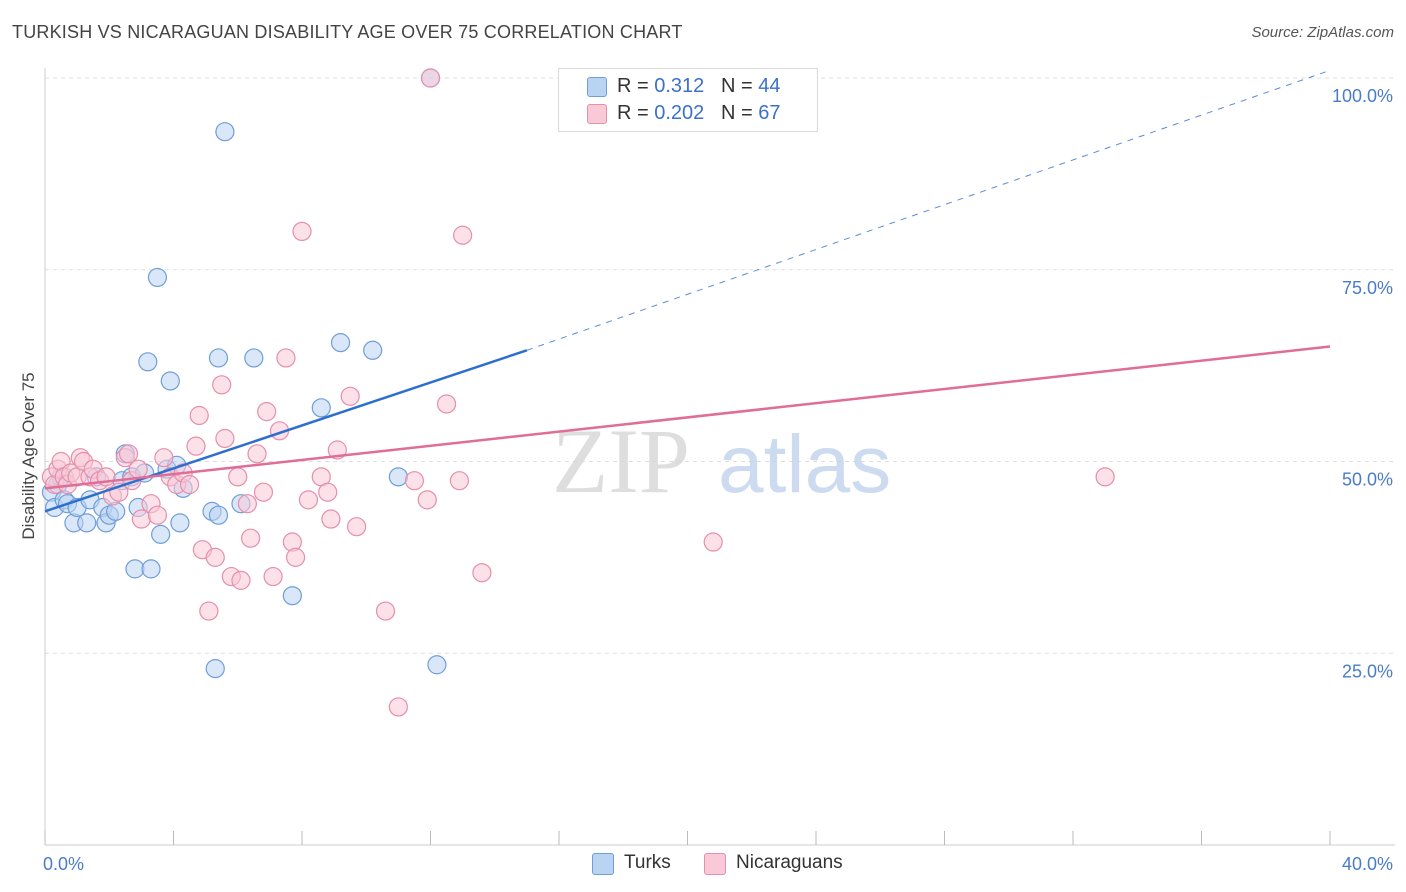 The height and width of the screenshot is (892, 1406). What do you see at coordinates (1367, 864) in the screenshot?
I see `x-tick-label-max: 40.0%` at bounding box center [1367, 864].